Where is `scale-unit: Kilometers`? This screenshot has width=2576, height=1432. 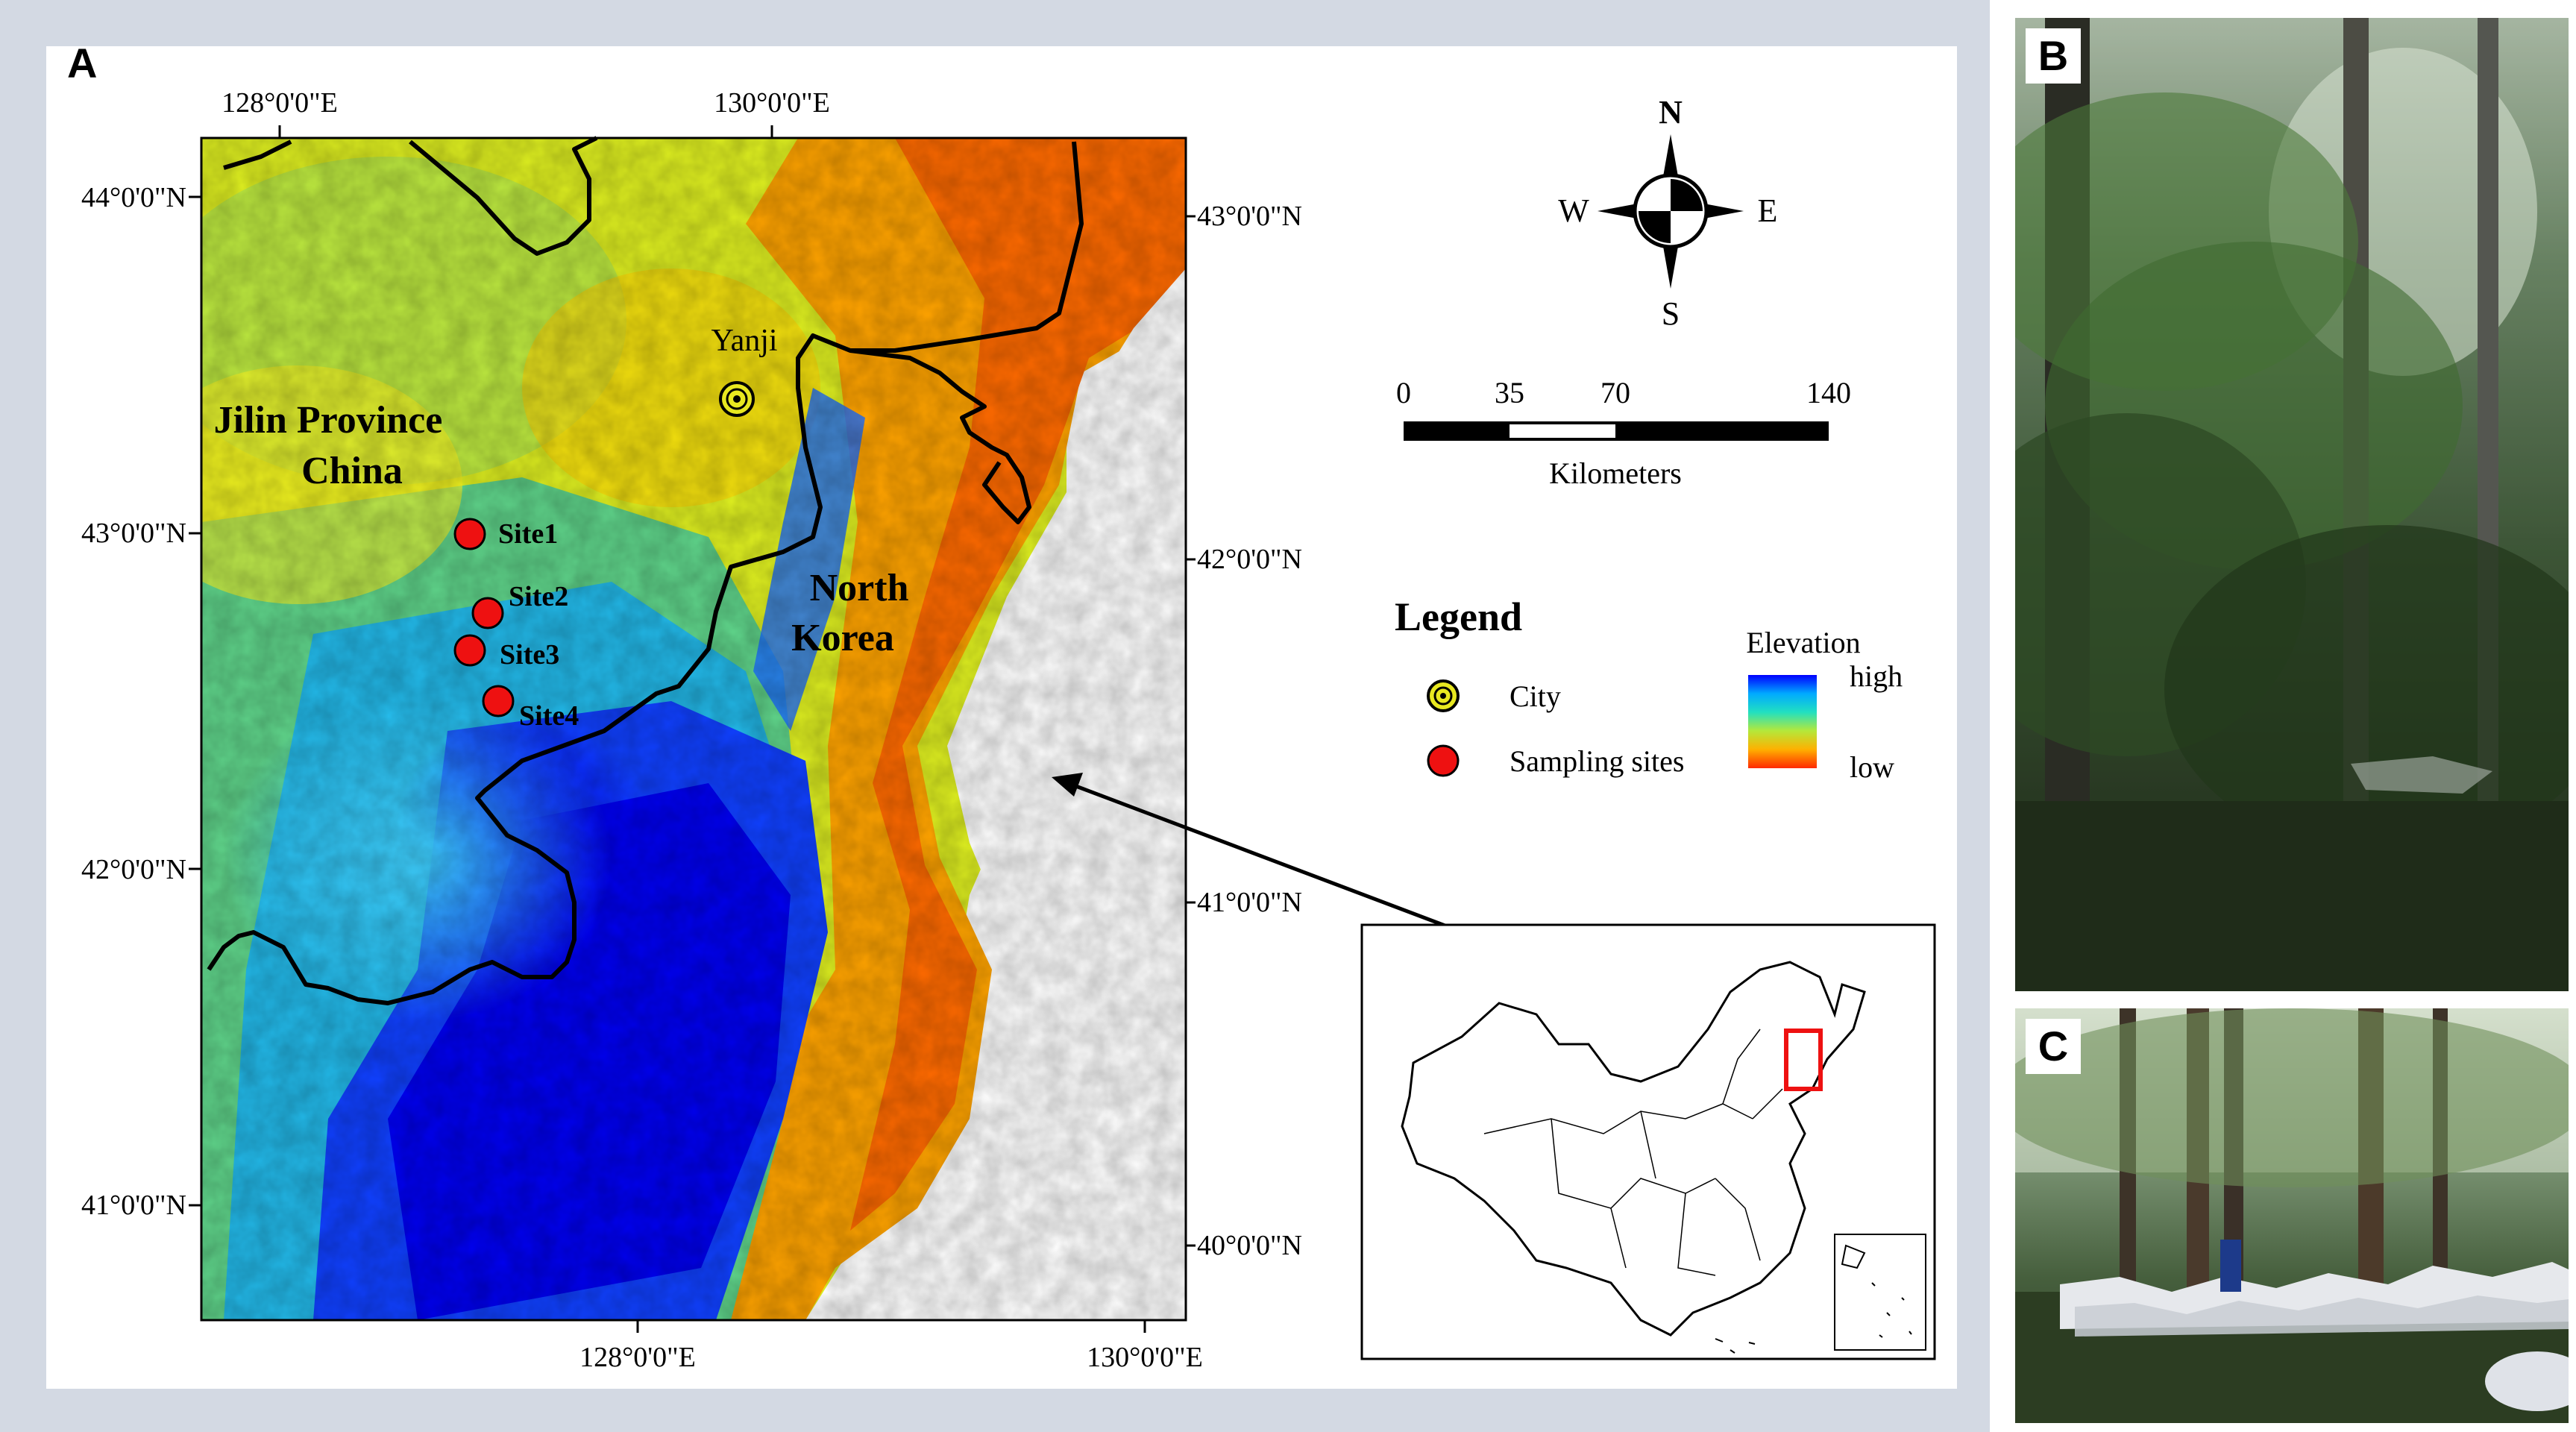 scale-unit: Kilometers is located at coordinates (1615, 473).